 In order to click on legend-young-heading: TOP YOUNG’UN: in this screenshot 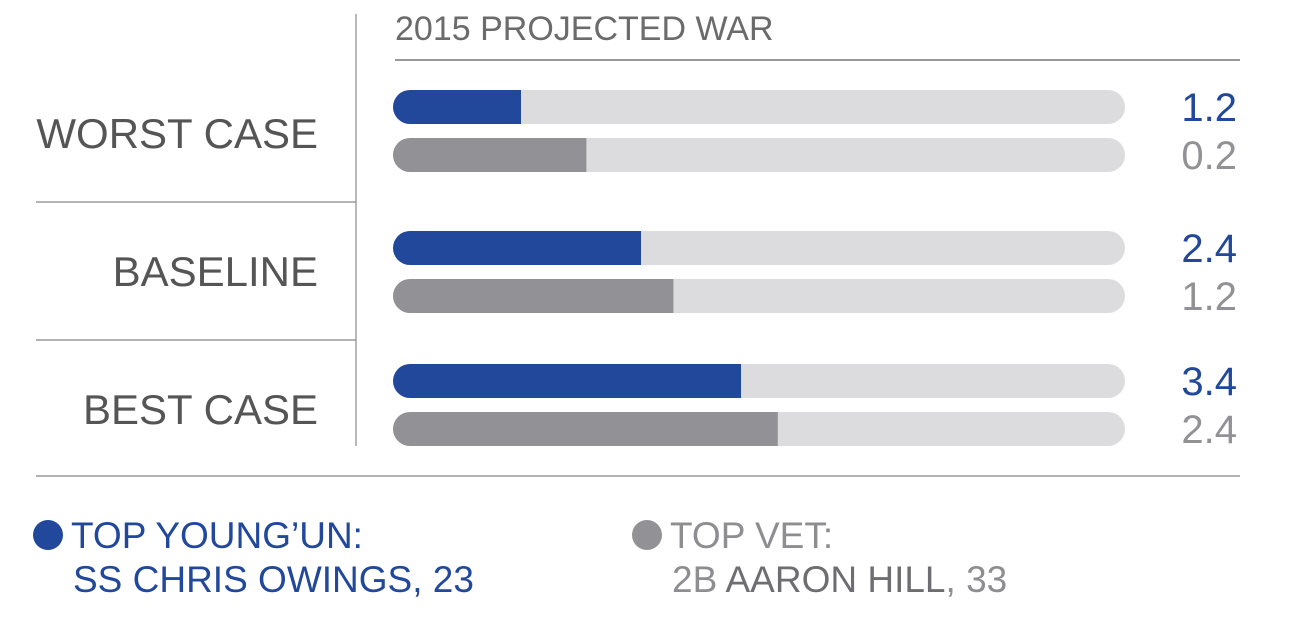, I will do `click(217, 535)`.